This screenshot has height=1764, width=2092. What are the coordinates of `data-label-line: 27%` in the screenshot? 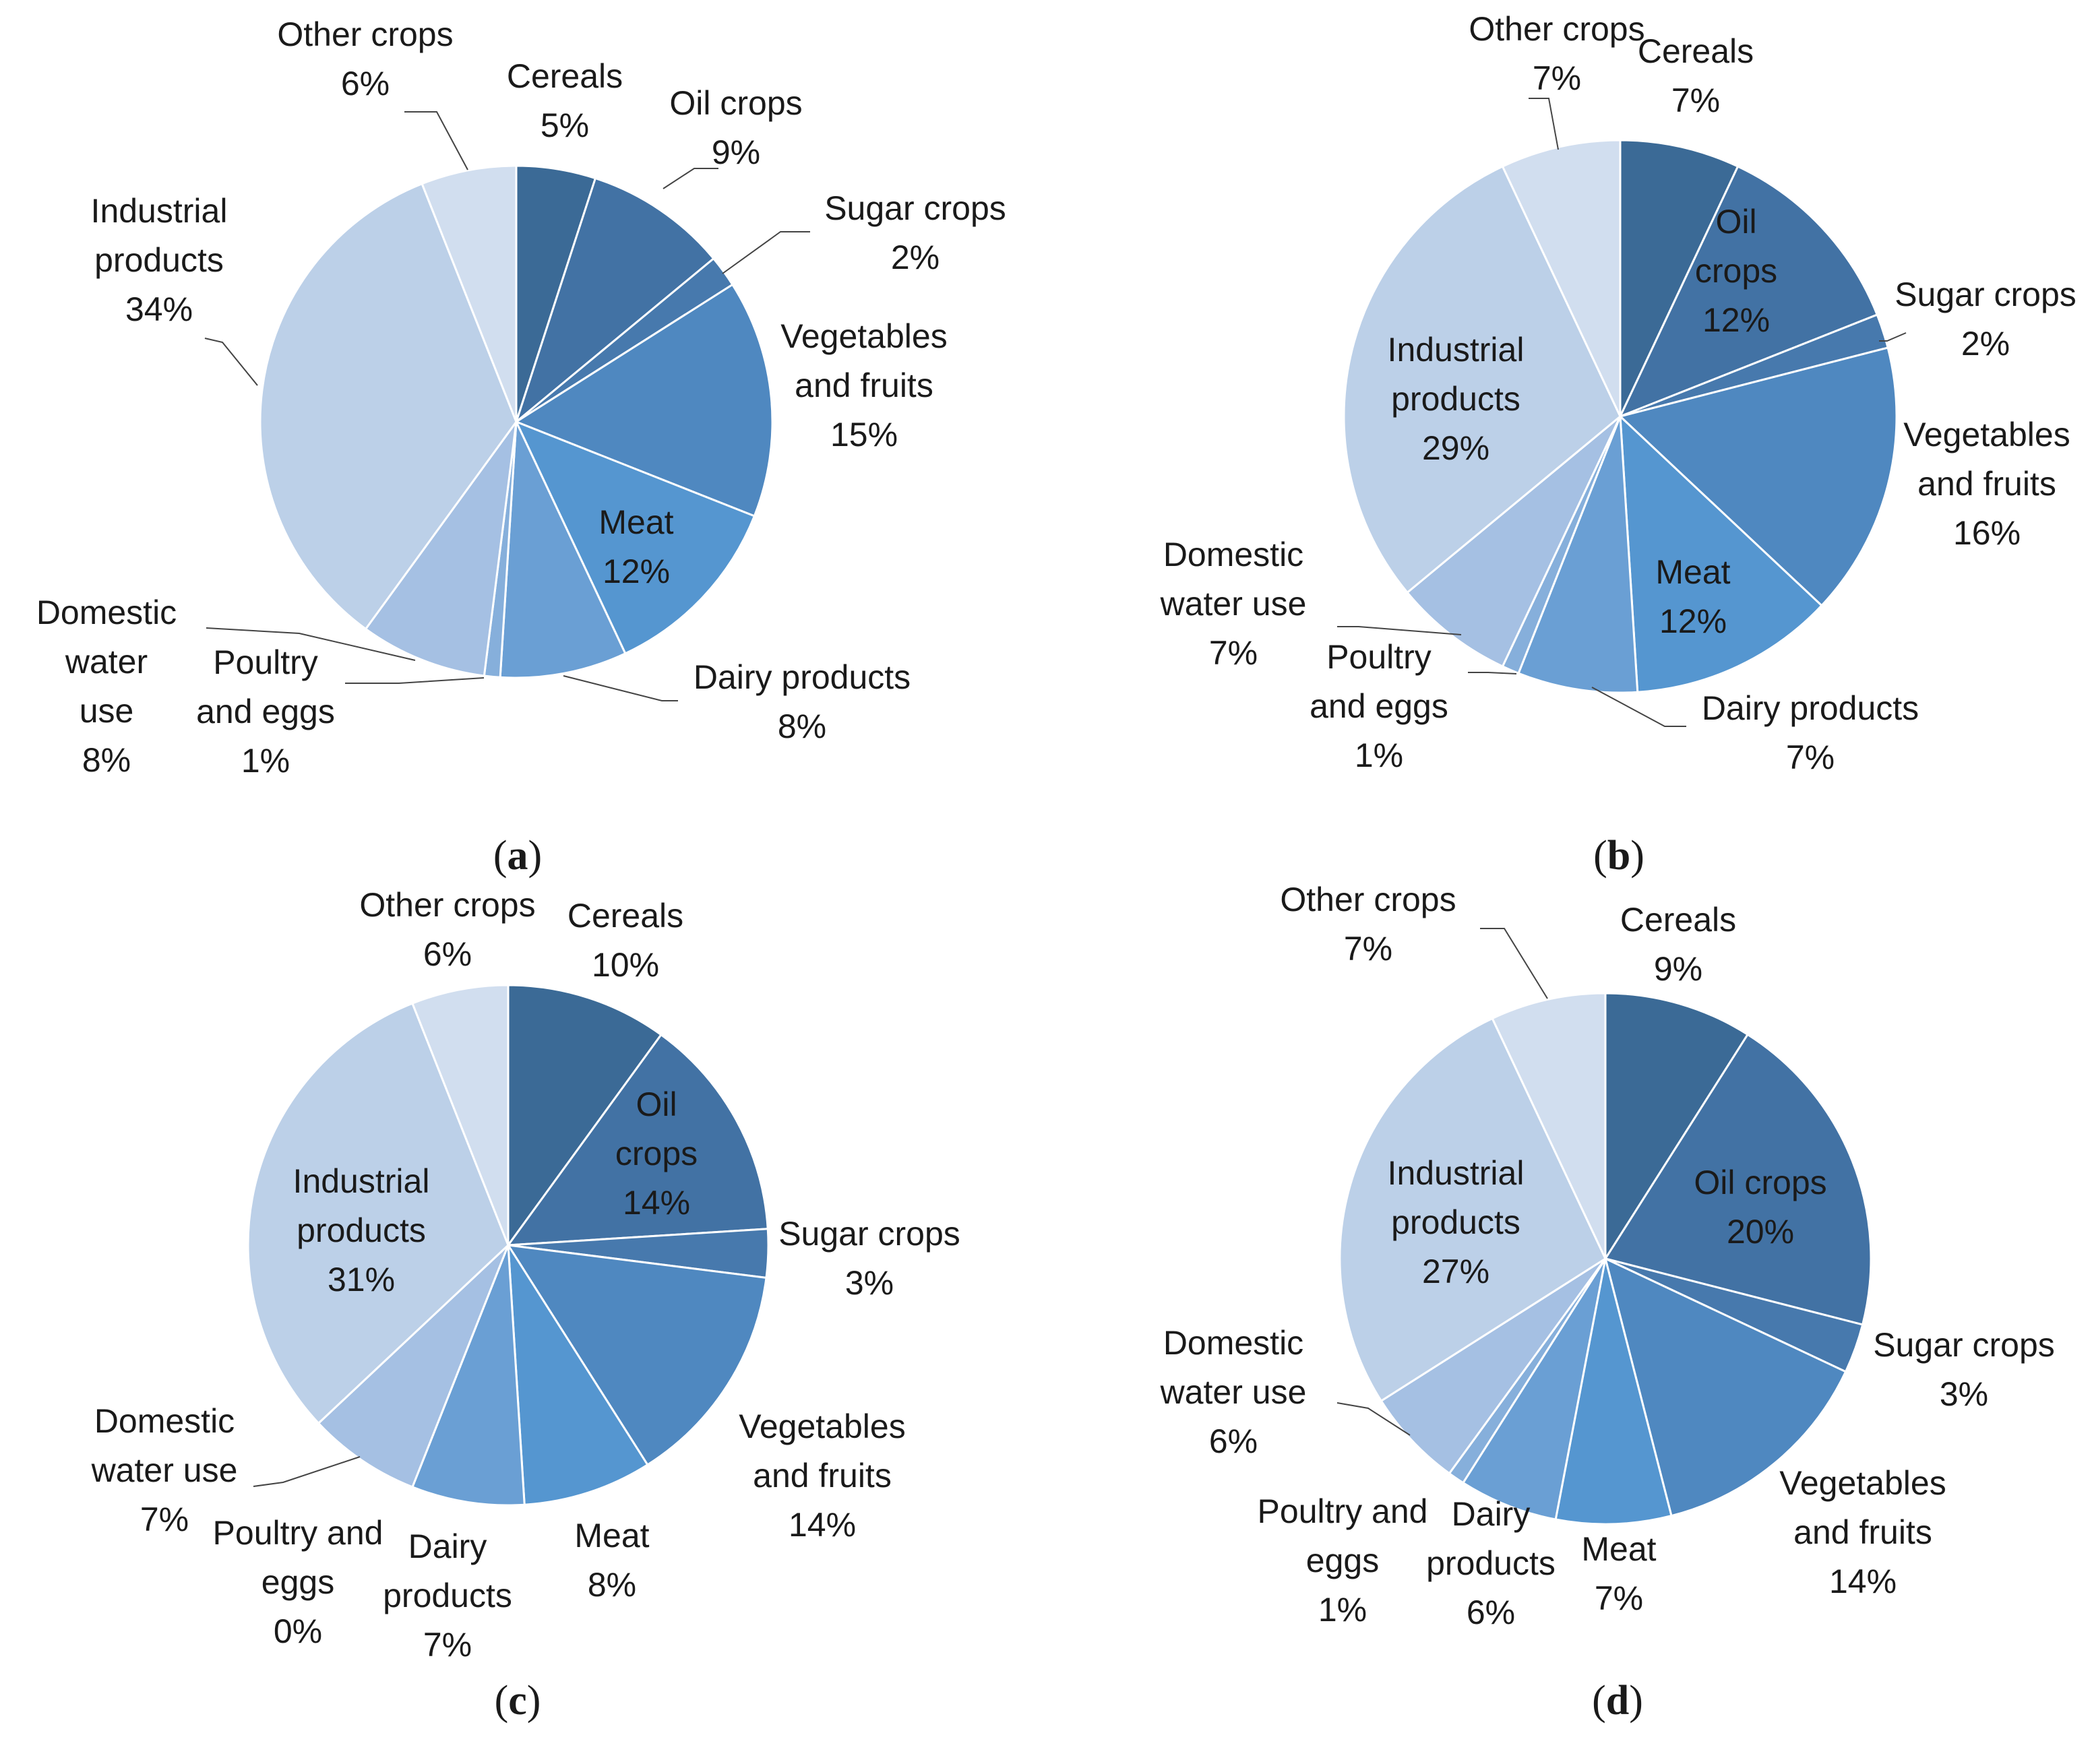 It's located at (1456, 1272).